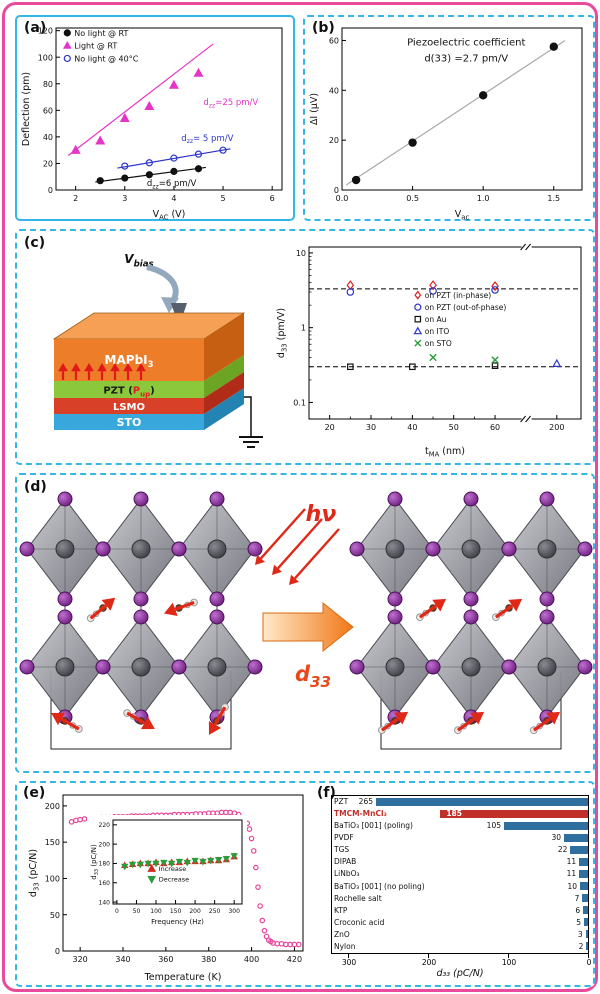 This screenshot has height=994, width=600. What do you see at coordinates (483, 198) in the screenshot?
I see `svg-text: 1.0` at bounding box center [483, 198].